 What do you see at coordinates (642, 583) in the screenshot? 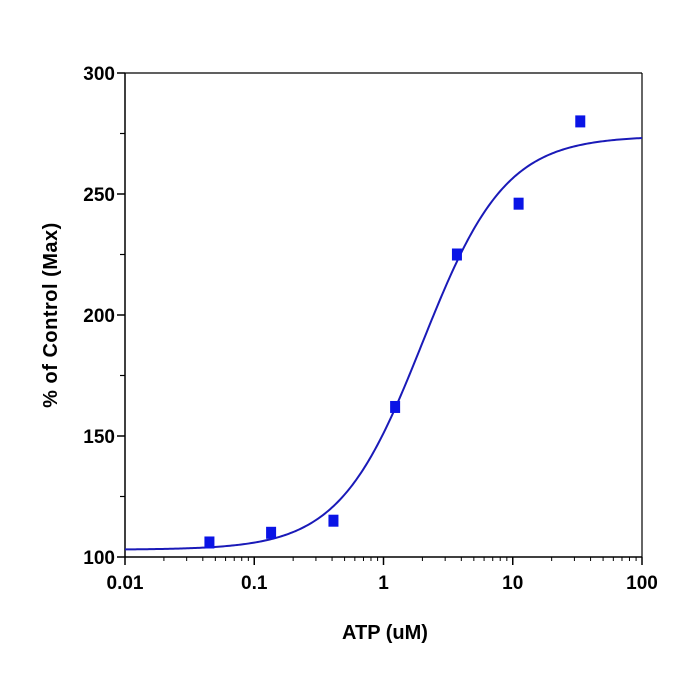
I see `x-tick-label: 100` at bounding box center [642, 583].